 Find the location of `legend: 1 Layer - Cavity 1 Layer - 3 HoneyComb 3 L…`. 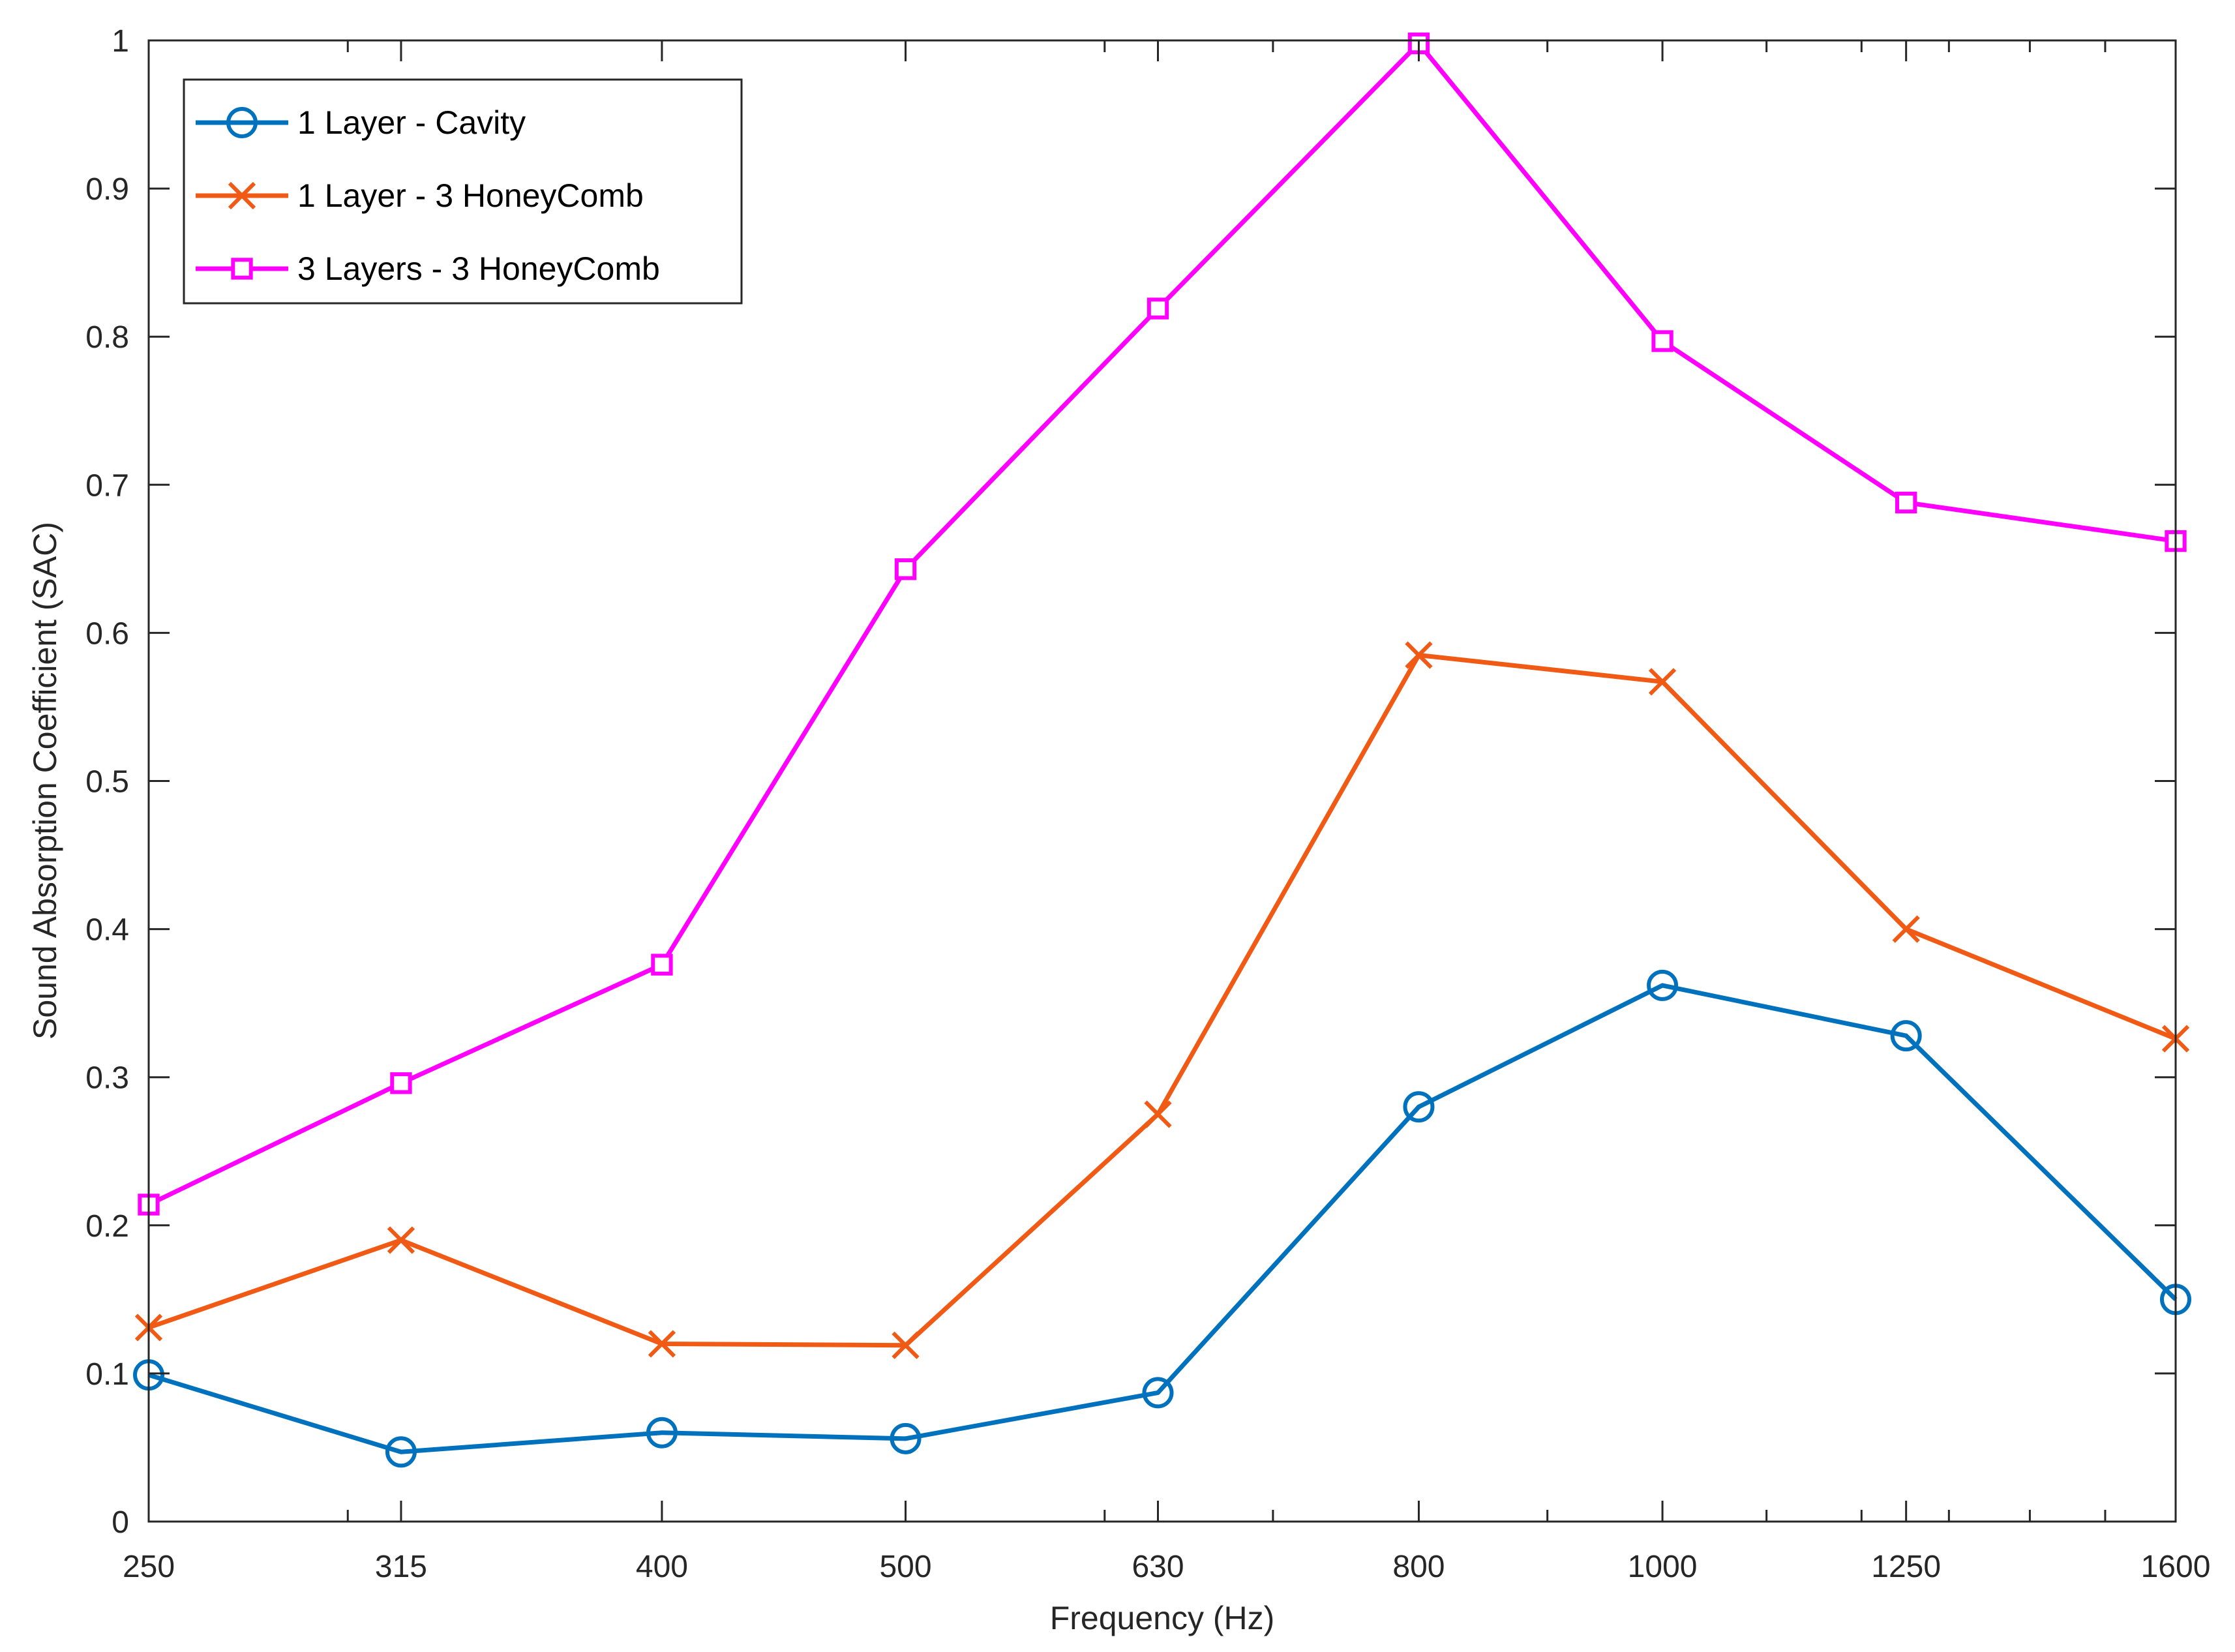

legend: 1 Layer - Cavity 1 Layer - 3 HoneyComb 3 L… is located at coordinates (463, 192).